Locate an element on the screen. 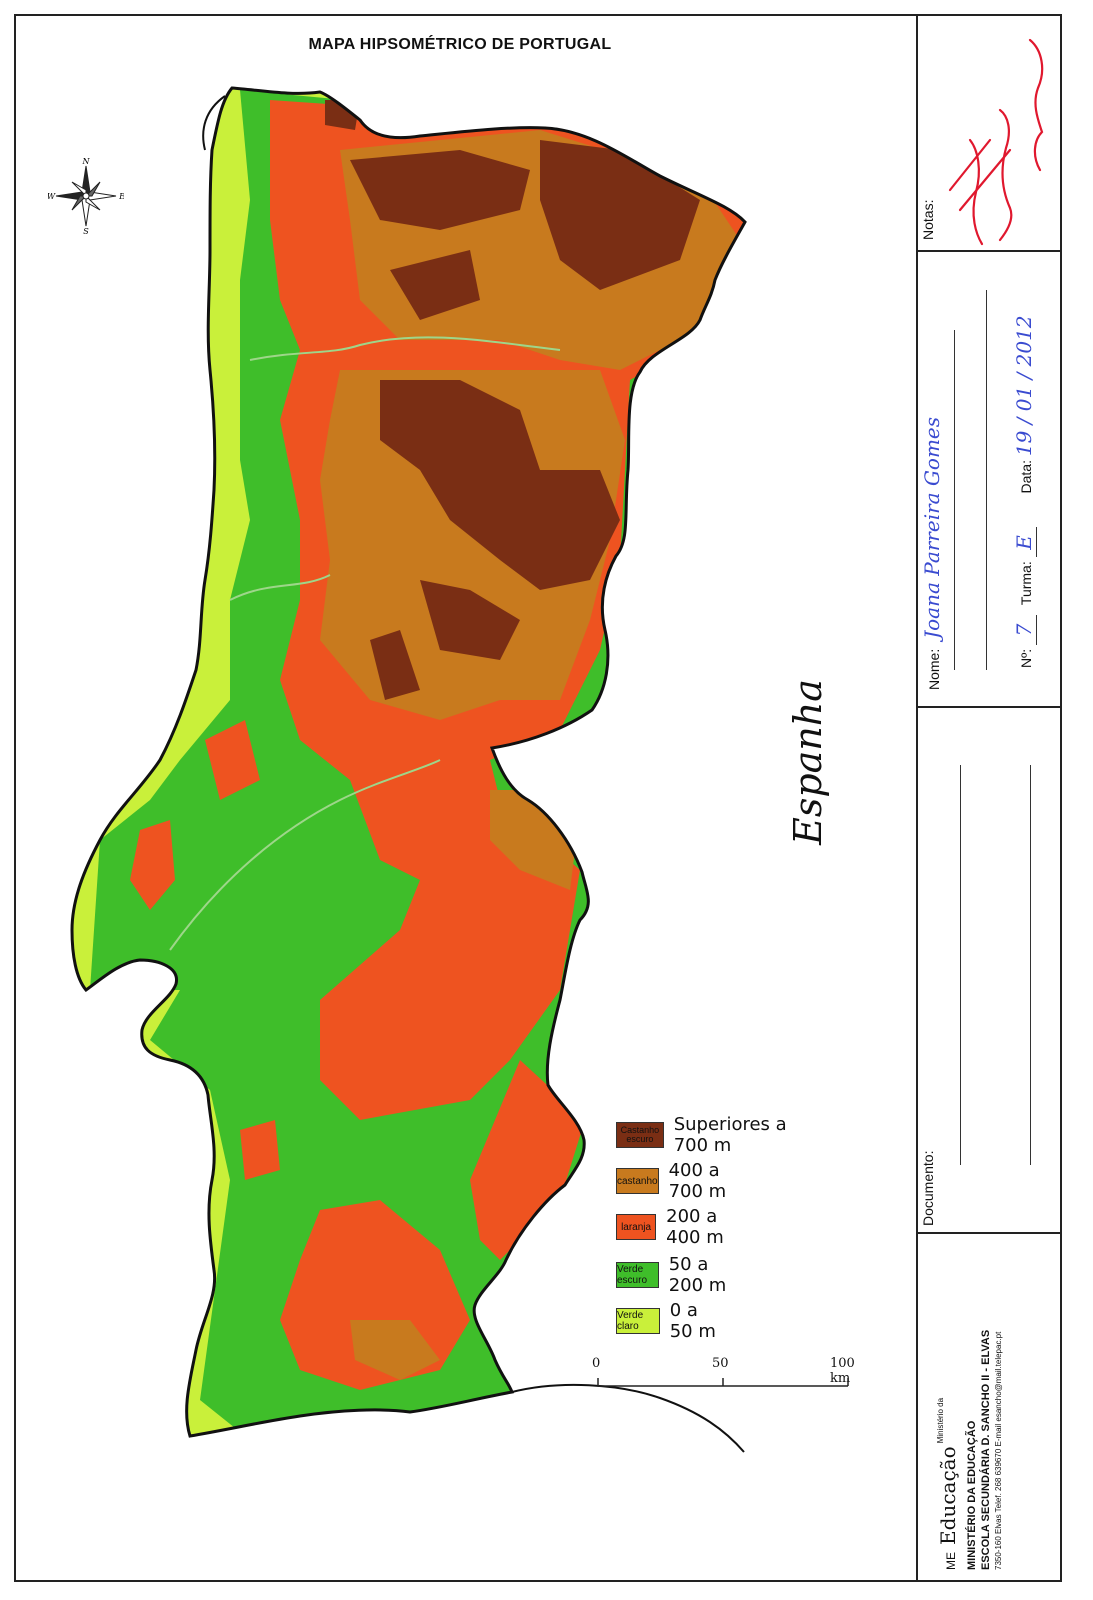 Image resolution: width=1093 pixels, height=1600 pixels. compass-n: N is located at coordinates (86, 162).